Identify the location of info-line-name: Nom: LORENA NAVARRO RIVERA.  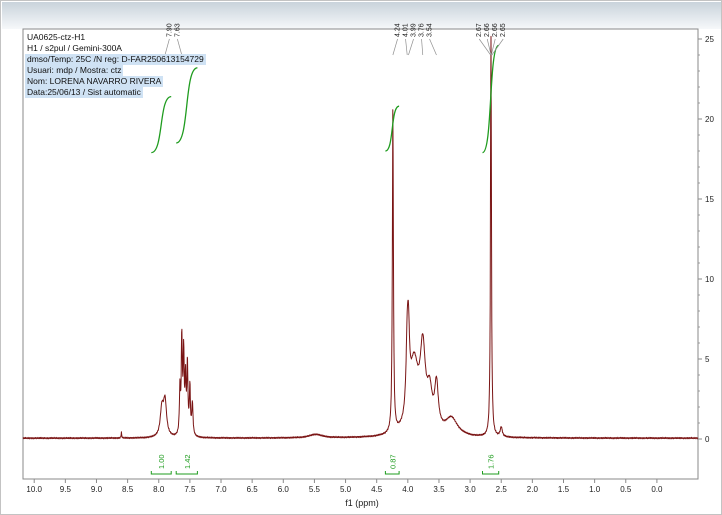
(94, 81).